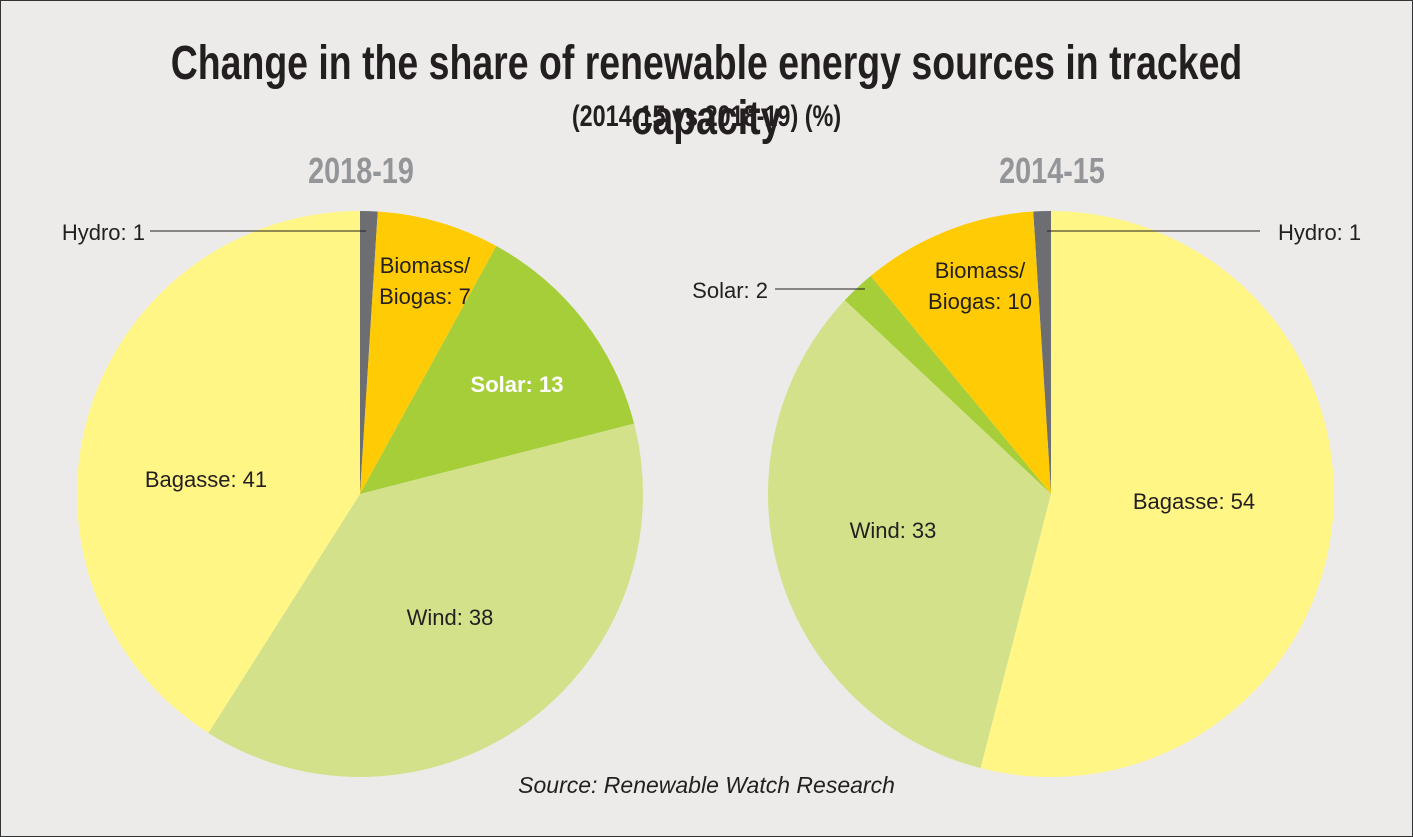 The image size is (1413, 837). I want to click on pie-title-2014-15: 2014-15, so click(1052, 170).